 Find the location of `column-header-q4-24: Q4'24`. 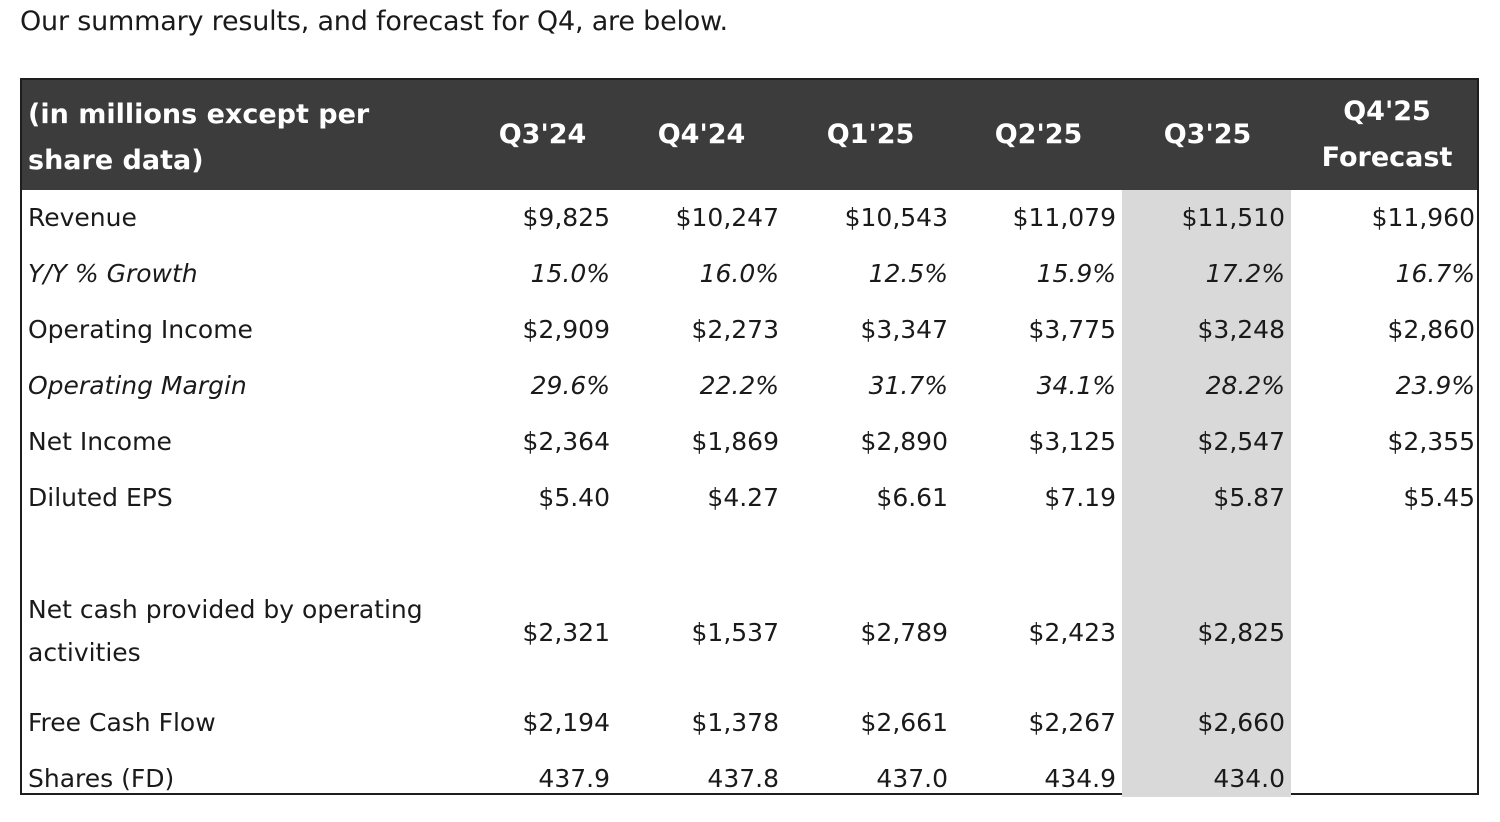

column-header-q4-24: Q4'24 is located at coordinates (701, 134).